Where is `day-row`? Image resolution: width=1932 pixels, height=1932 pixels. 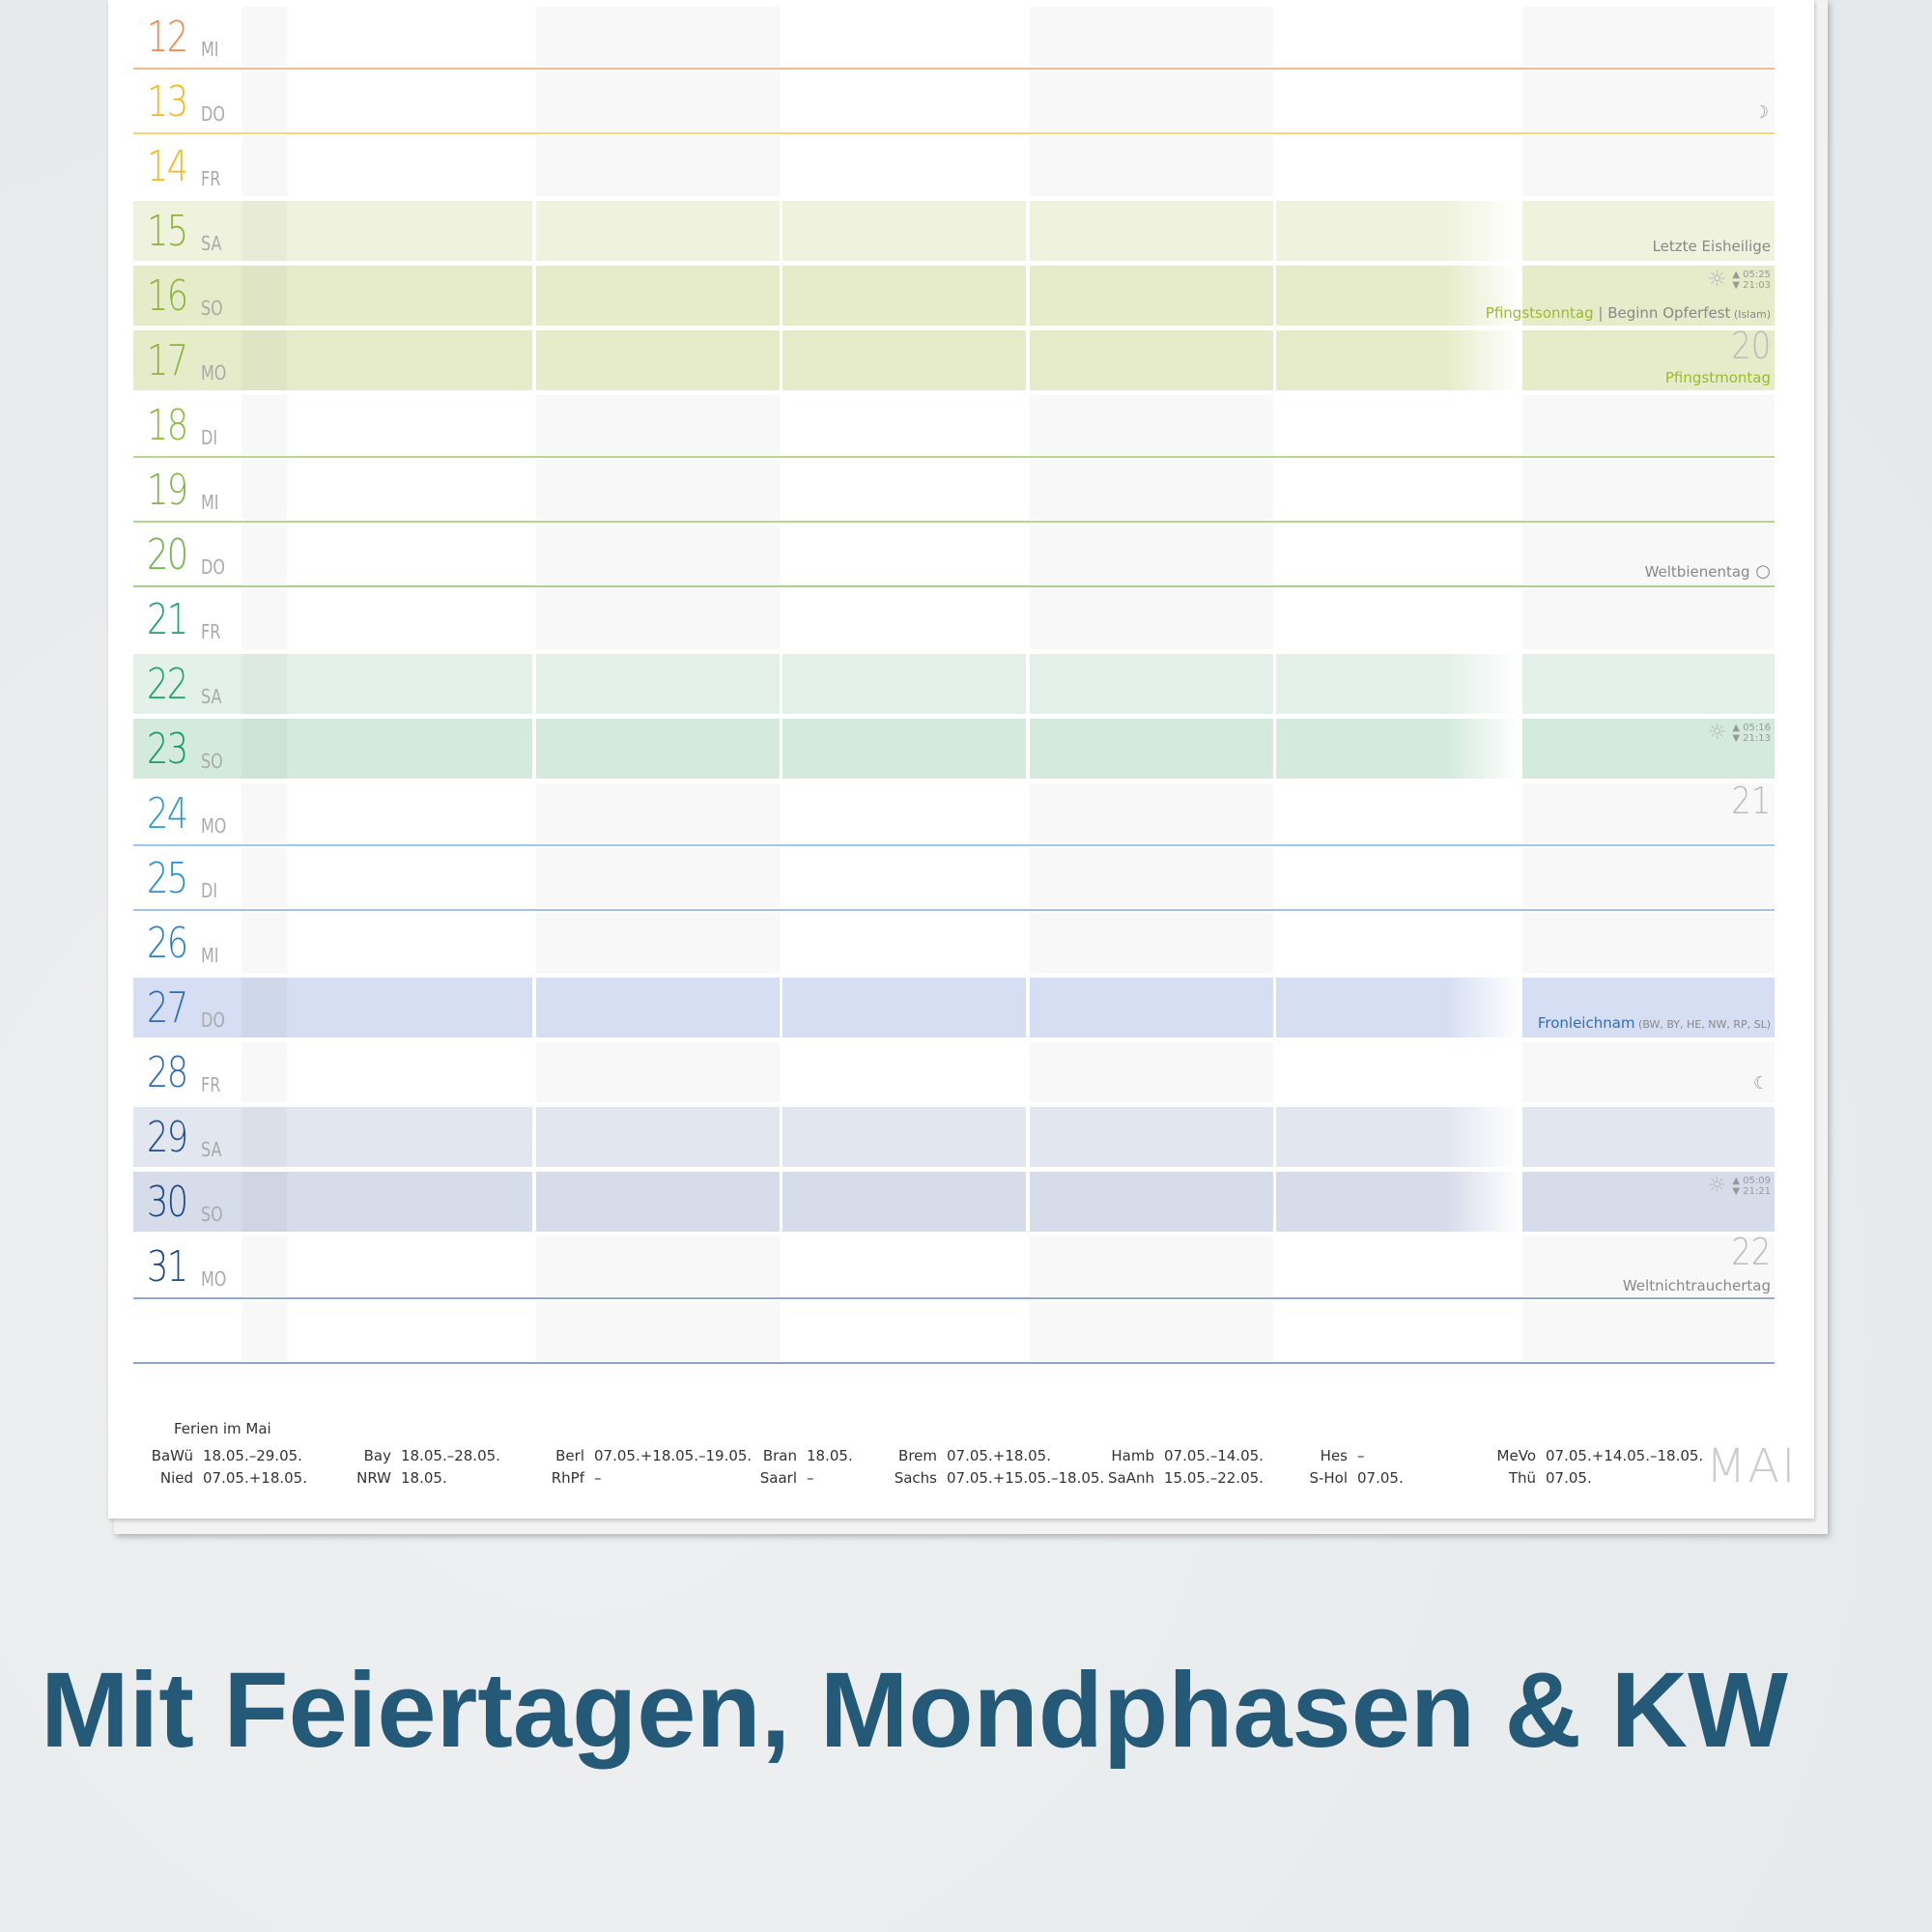
day-row is located at coordinates (954, 1331).